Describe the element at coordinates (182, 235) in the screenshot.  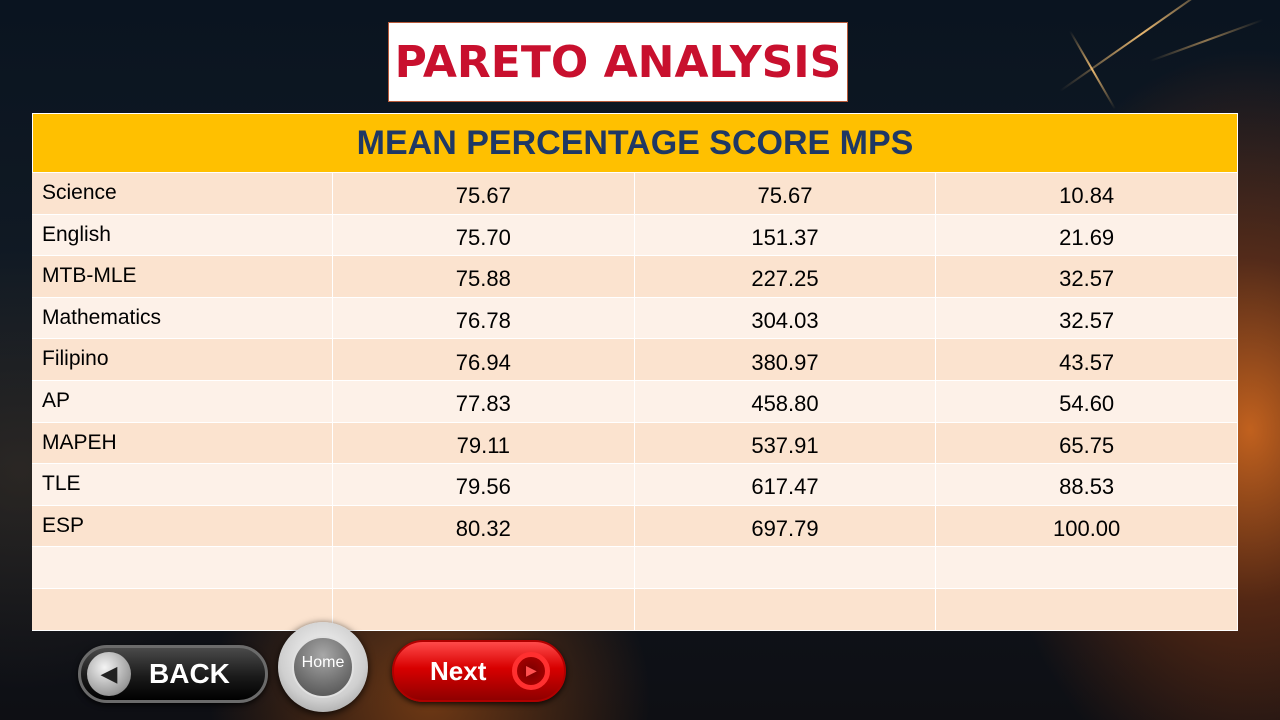
I see `subject-cell: English` at that location.